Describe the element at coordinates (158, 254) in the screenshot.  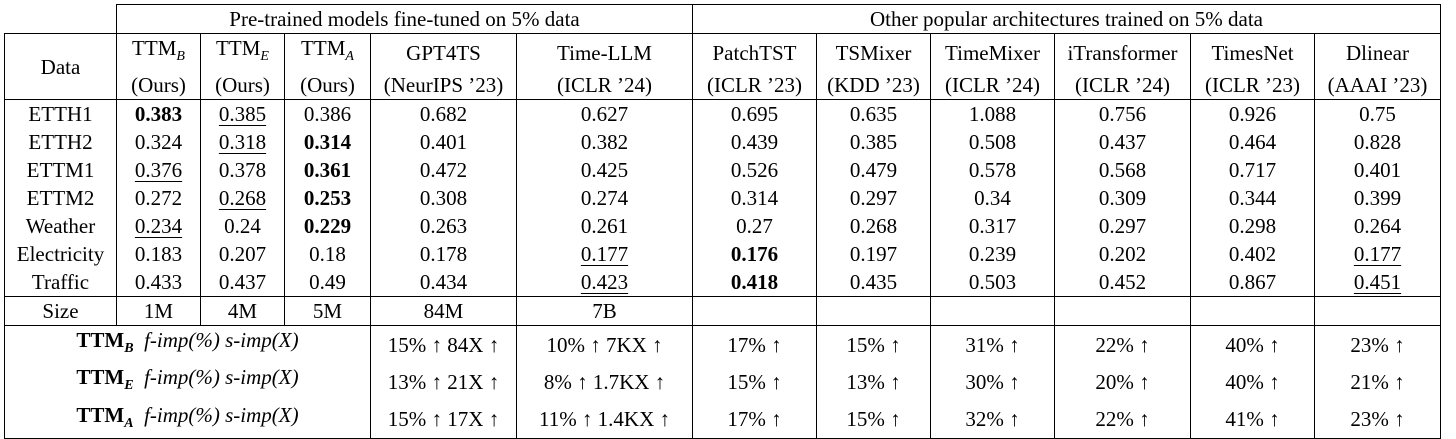
I see `value-cell: 0.183` at that location.